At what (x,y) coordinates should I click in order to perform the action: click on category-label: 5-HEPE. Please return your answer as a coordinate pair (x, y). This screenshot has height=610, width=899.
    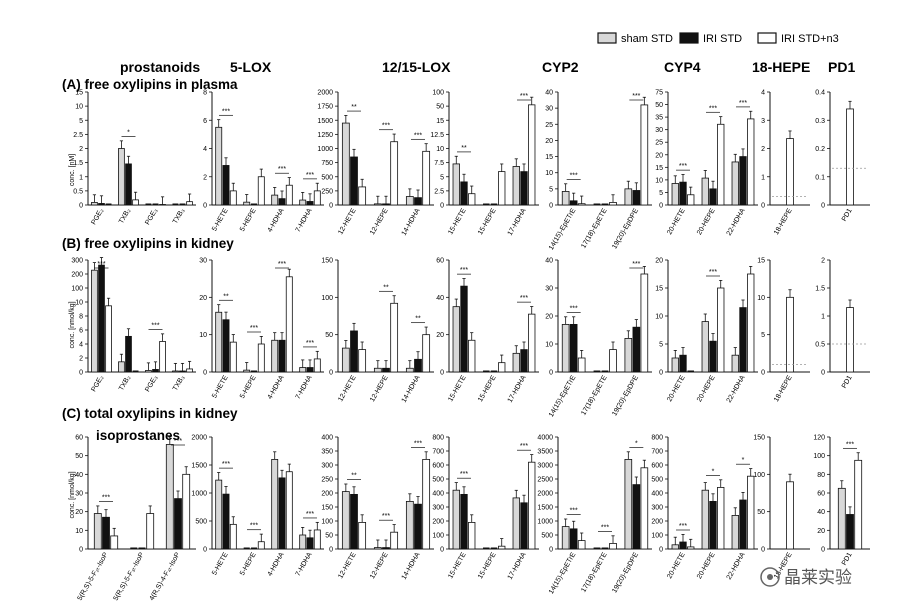
    Looking at the image, I should click on (248, 220).